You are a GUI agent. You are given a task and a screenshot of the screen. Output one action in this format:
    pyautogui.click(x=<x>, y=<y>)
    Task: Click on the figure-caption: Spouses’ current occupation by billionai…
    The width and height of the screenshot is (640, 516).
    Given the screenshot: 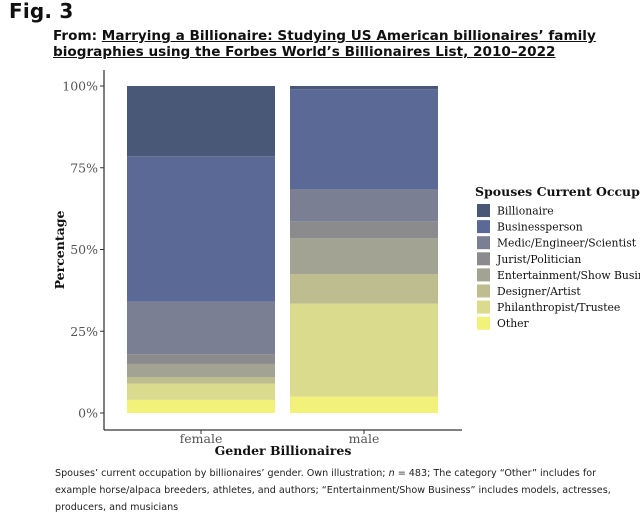 What is the action you would take?
    pyautogui.click(x=347, y=490)
    